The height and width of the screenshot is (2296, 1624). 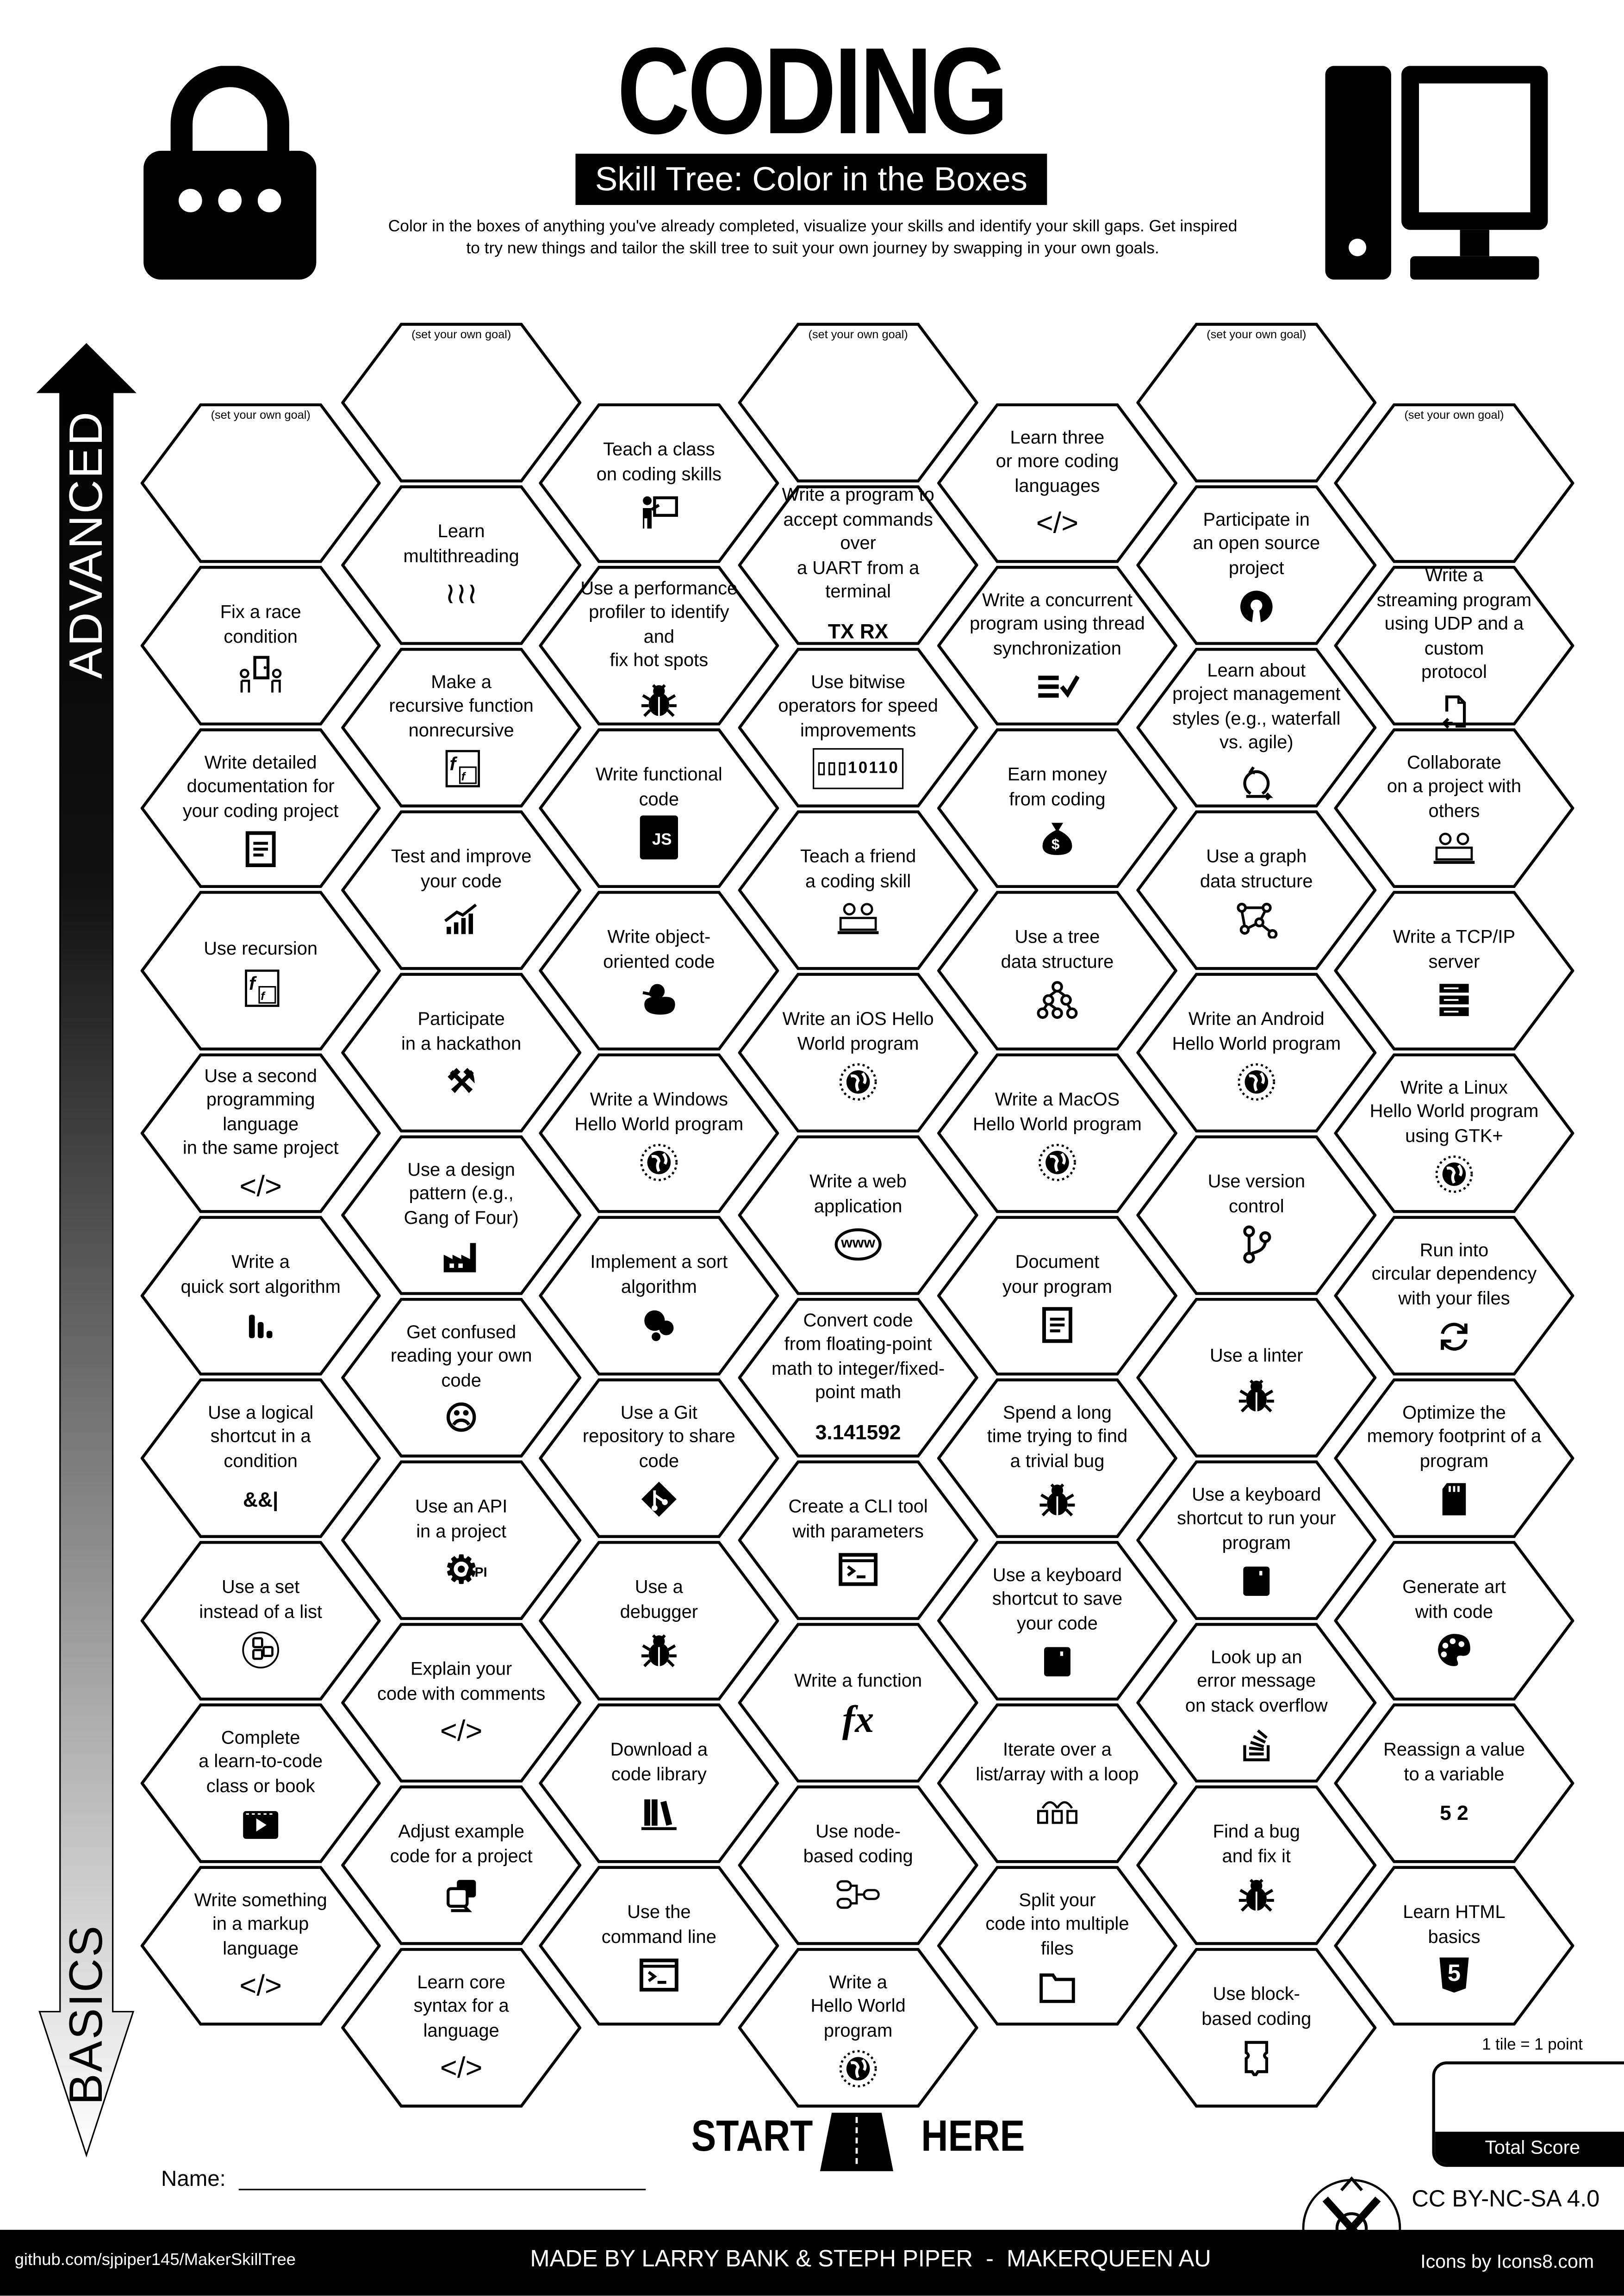 What do you see at coordinates (659, 1459) in the screenshot?
I see `skill-tile: Use a Git repository to share code` at bounding box center [659, 1459].